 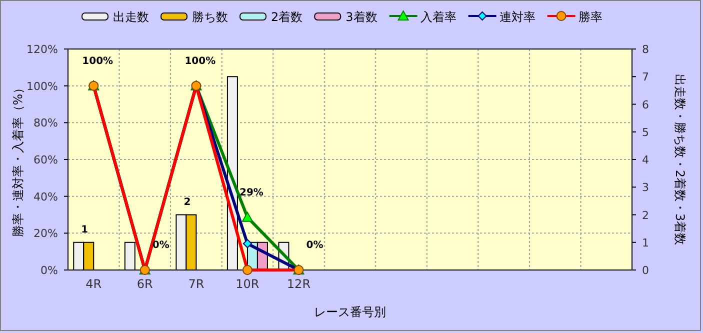 I want to click on x-tick-label: 6R, so click(x=144, y=284).